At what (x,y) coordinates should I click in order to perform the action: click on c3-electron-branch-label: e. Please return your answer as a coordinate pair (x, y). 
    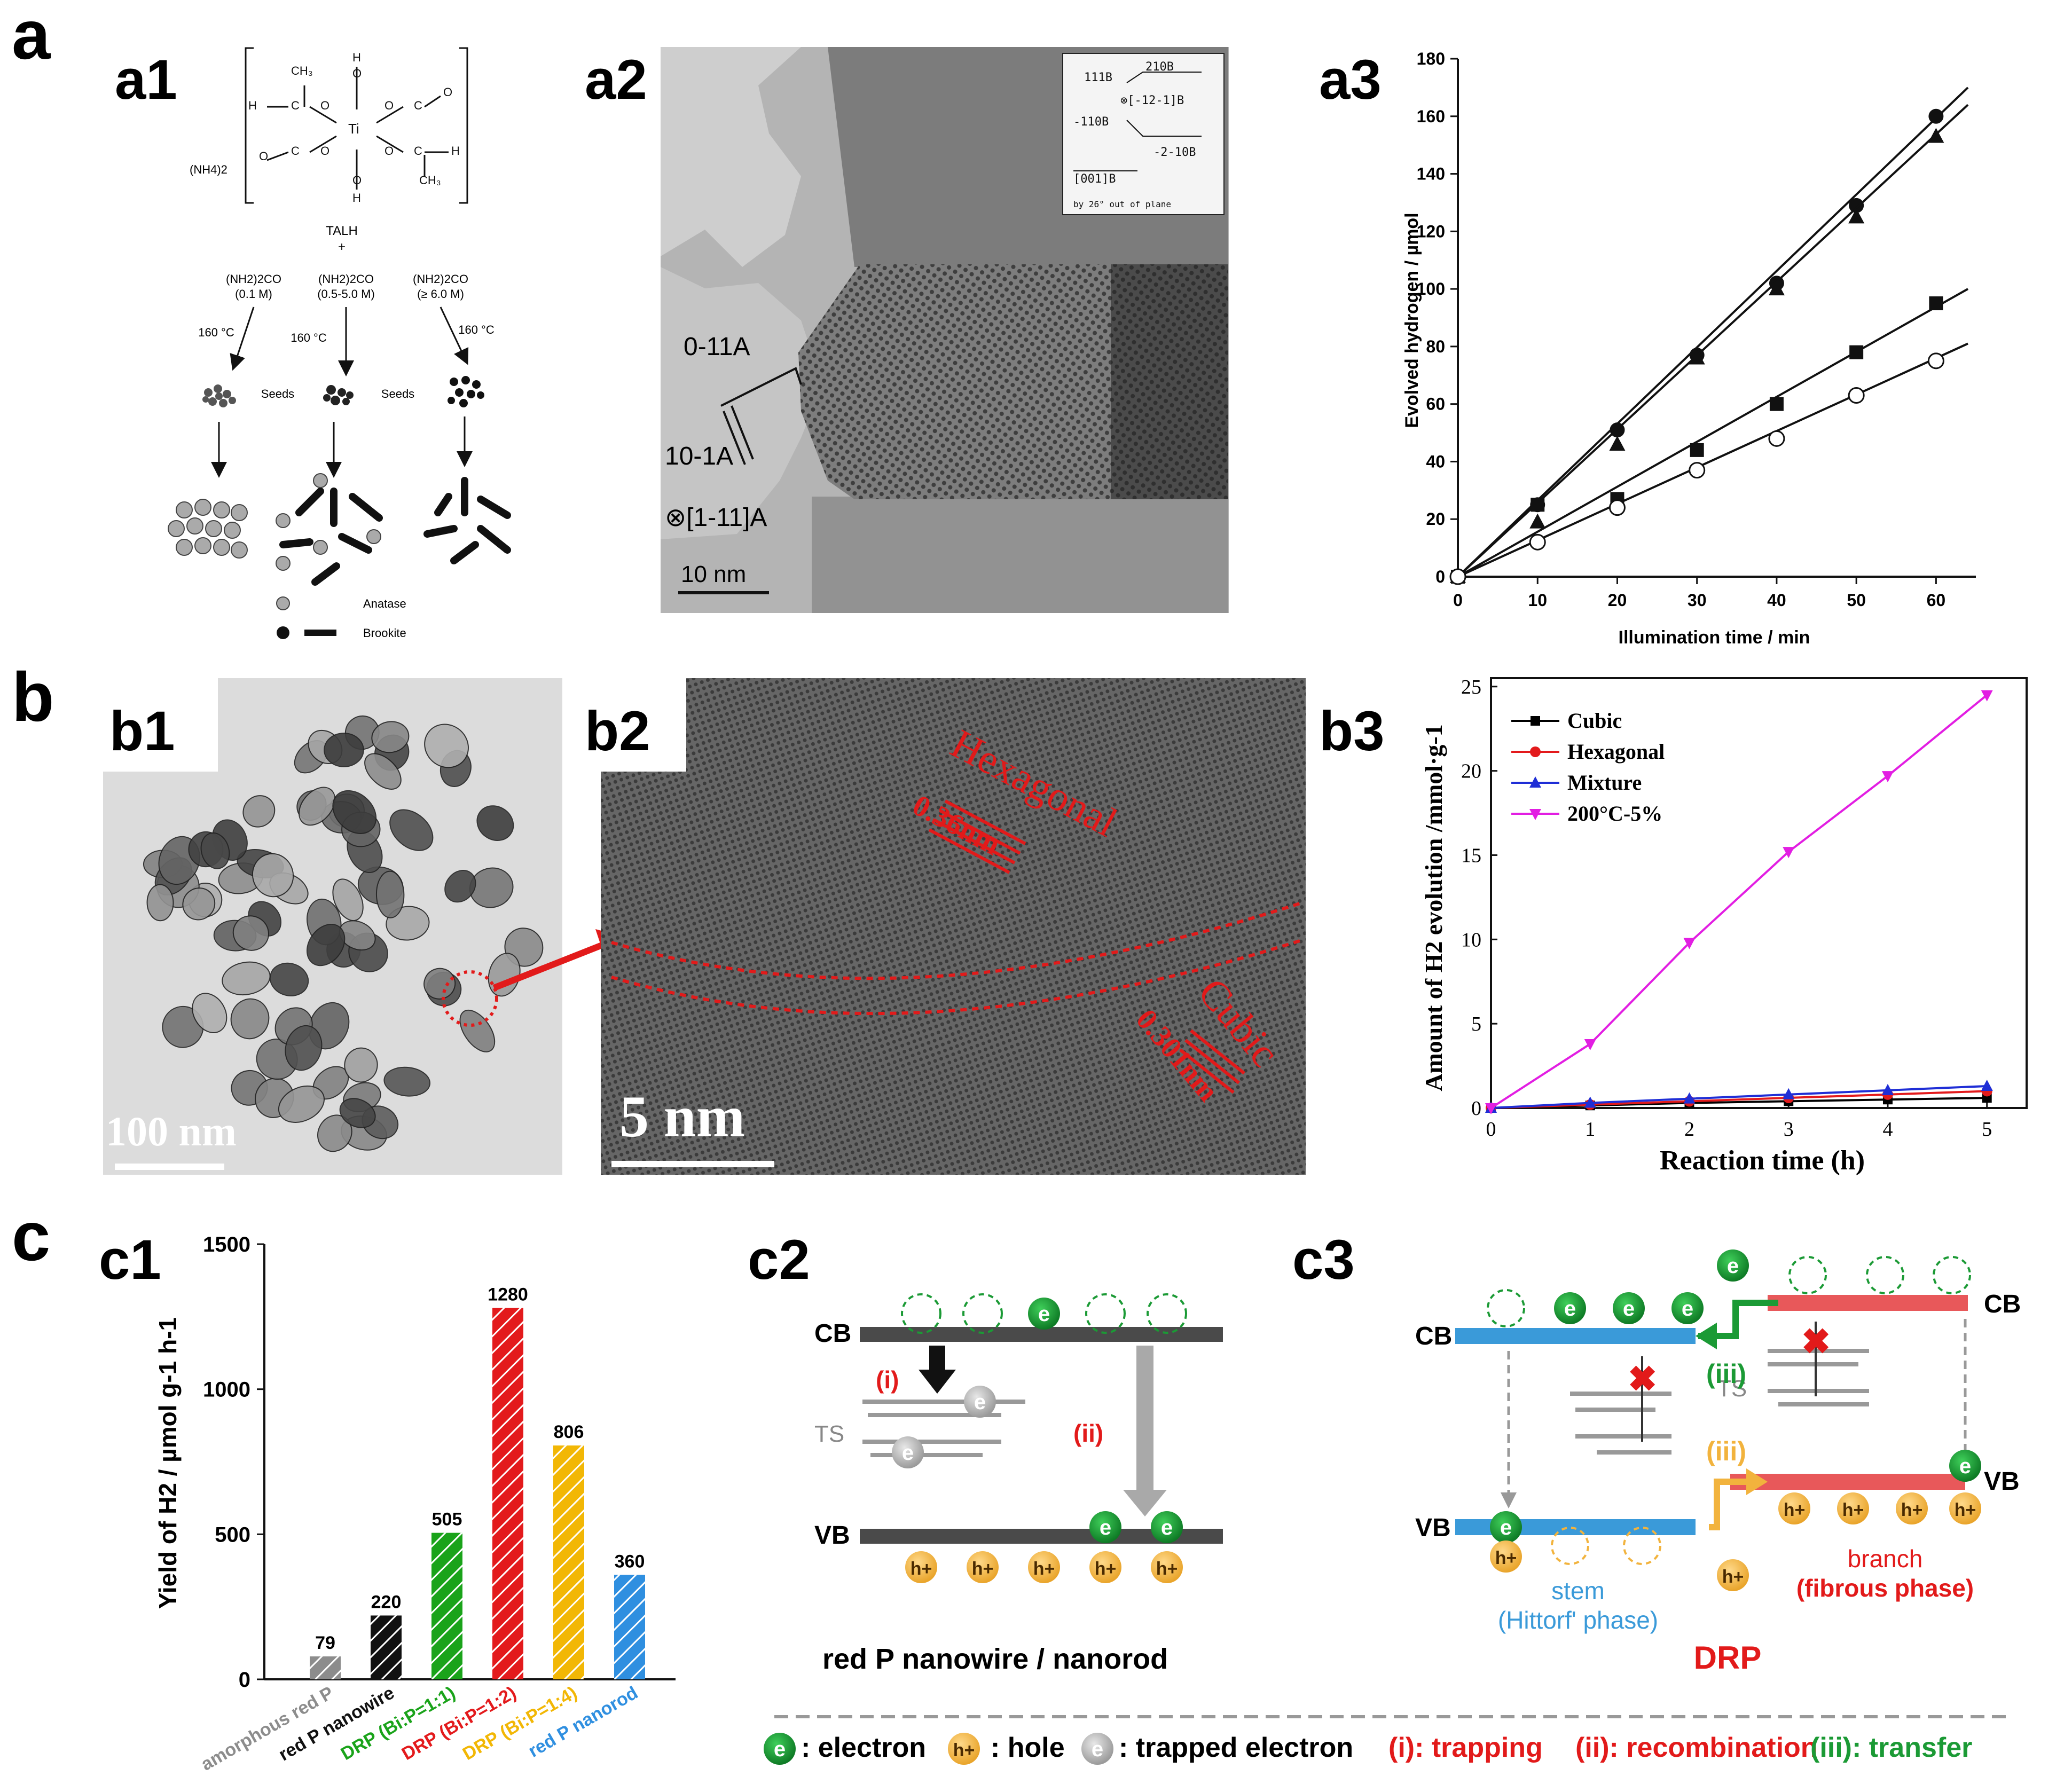
    Looking at the image, I should click on (1733, 1266).